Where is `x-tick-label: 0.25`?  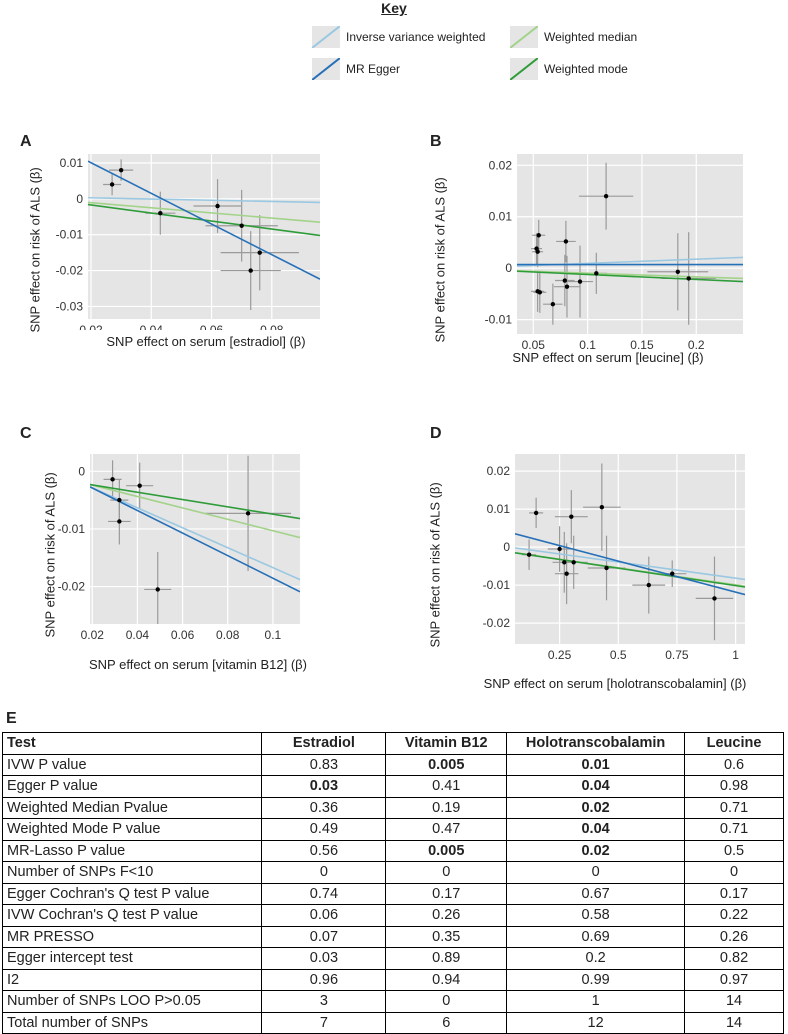 x-tick-label: 0.25 is located at coordinates (560, 655).